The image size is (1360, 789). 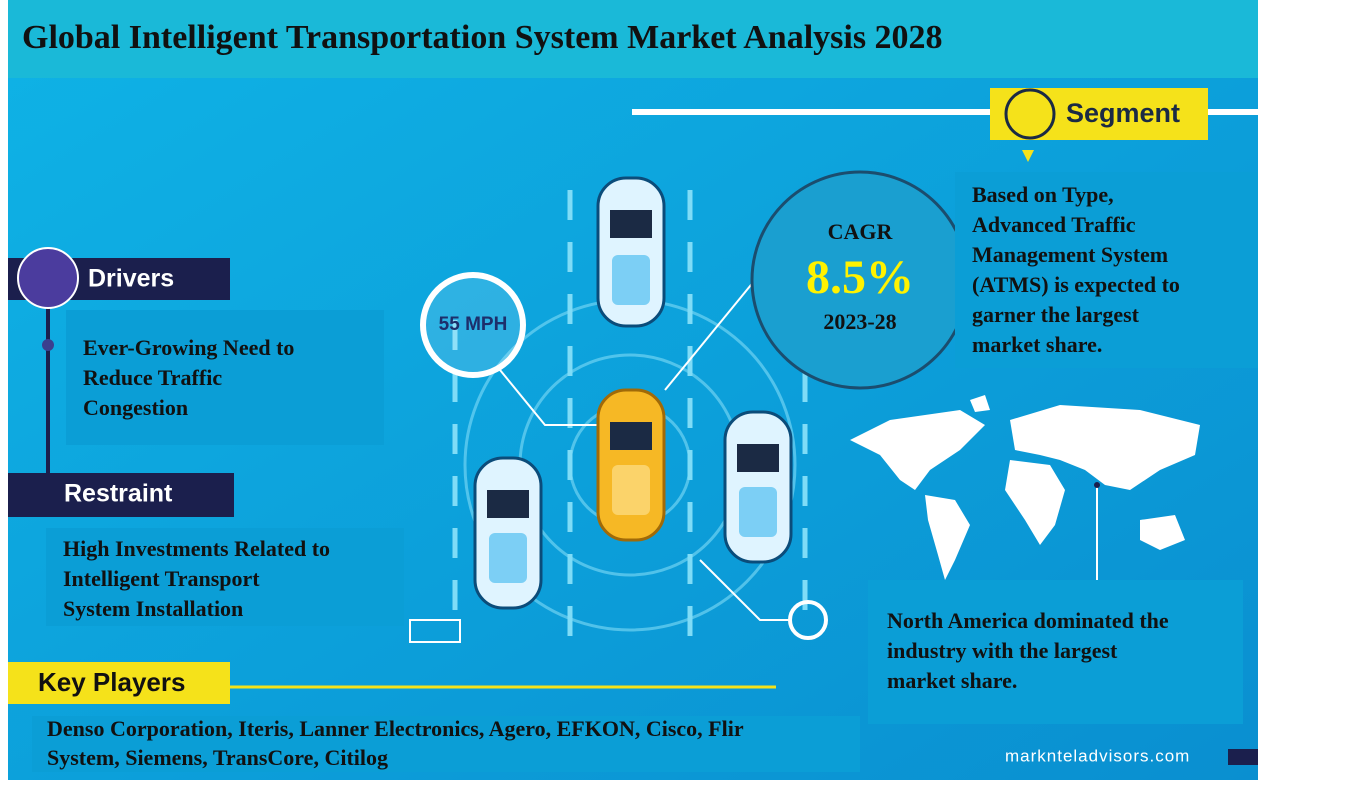 What do you see at coordinates (758, 487) in the screenshot?
I see `car-right` at bounding box center [758, 487].